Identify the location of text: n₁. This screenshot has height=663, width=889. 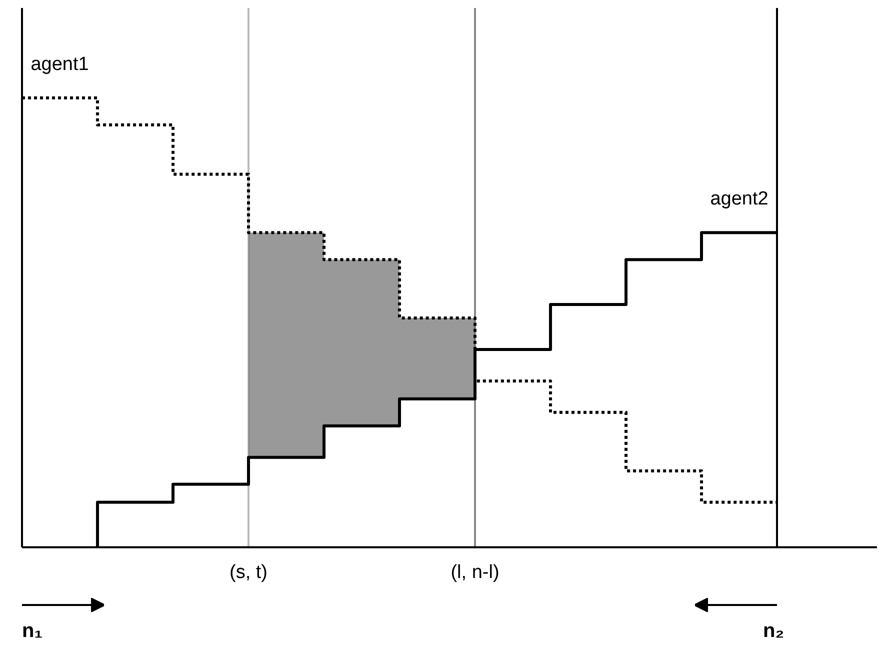
(32, 631).